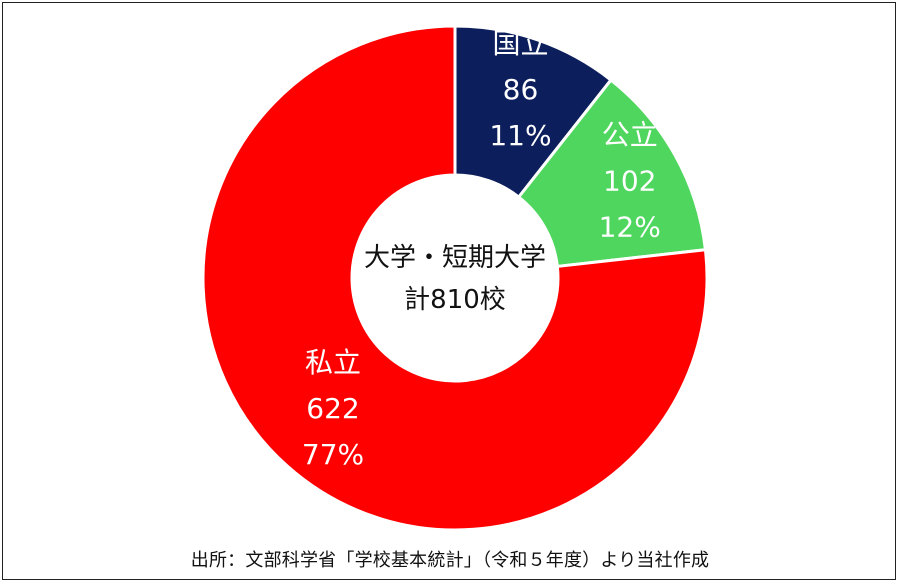 The height and width of the screenshot is (584, 900). Describe the element at coordinates (332, 408) in the screenshot. I see `slice-2-value-label: 622` at that location.